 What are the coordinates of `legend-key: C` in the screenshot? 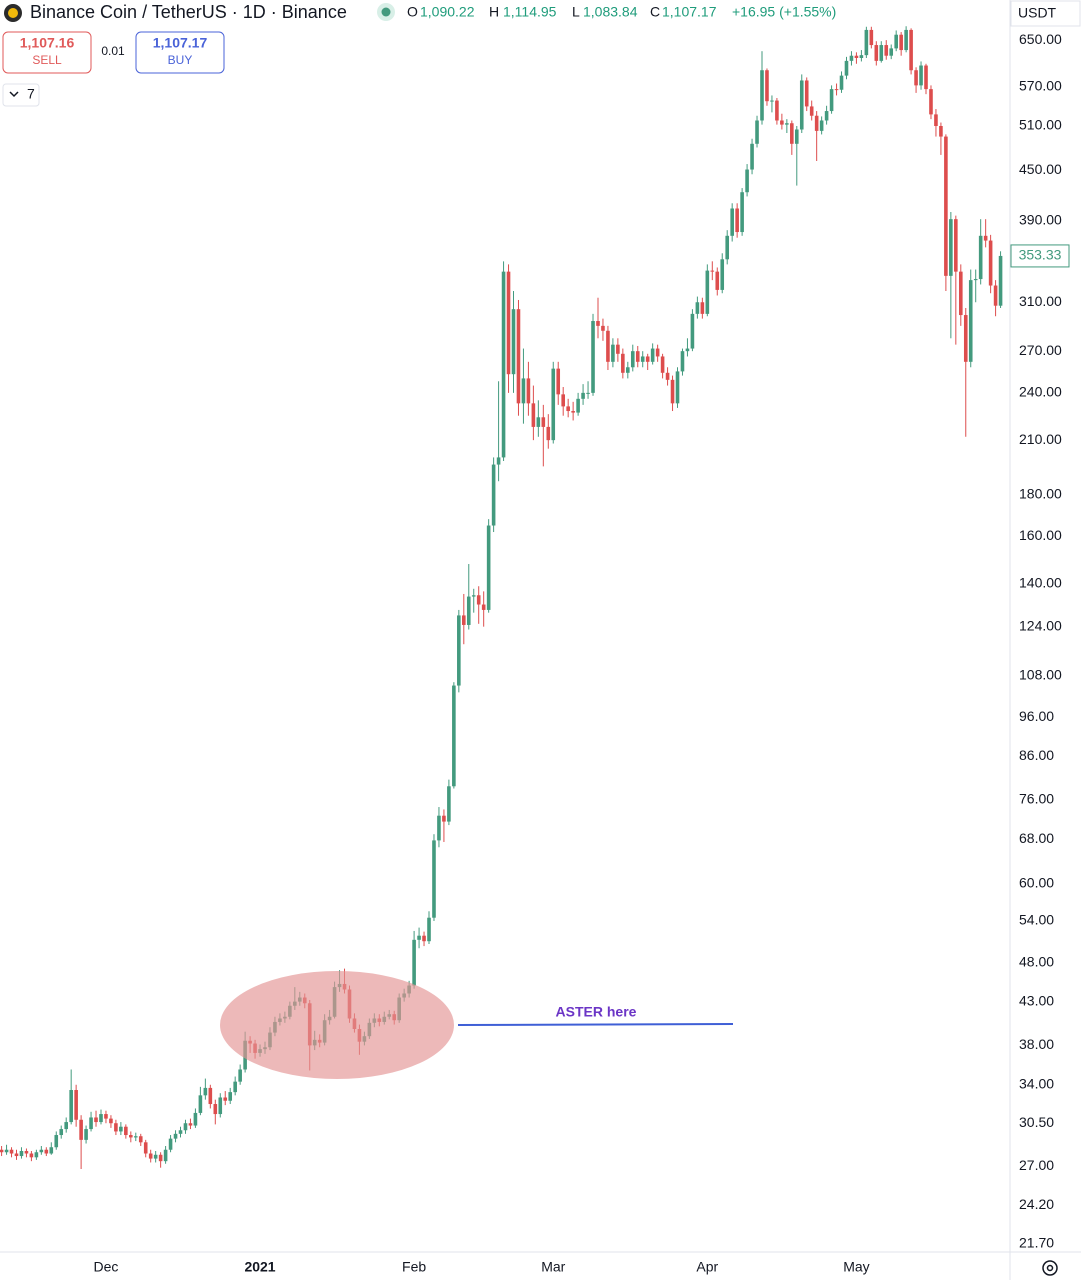 It's located at (655, 12).